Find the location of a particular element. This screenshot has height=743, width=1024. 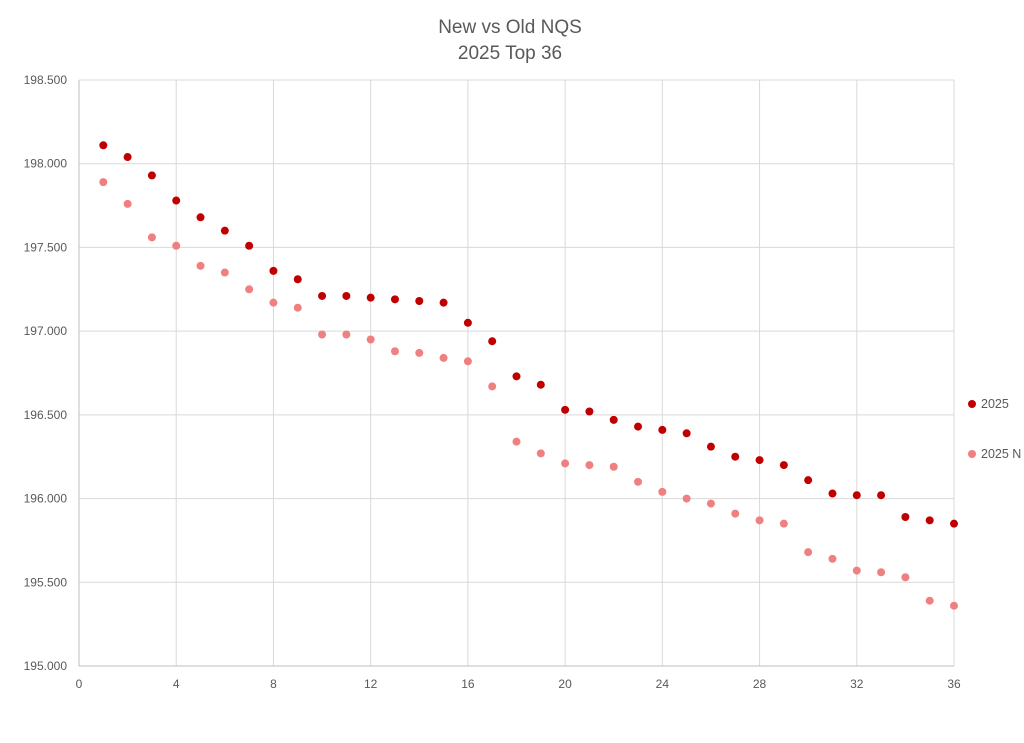

x-tick-label: 36 is located at coordinates (954, 684).